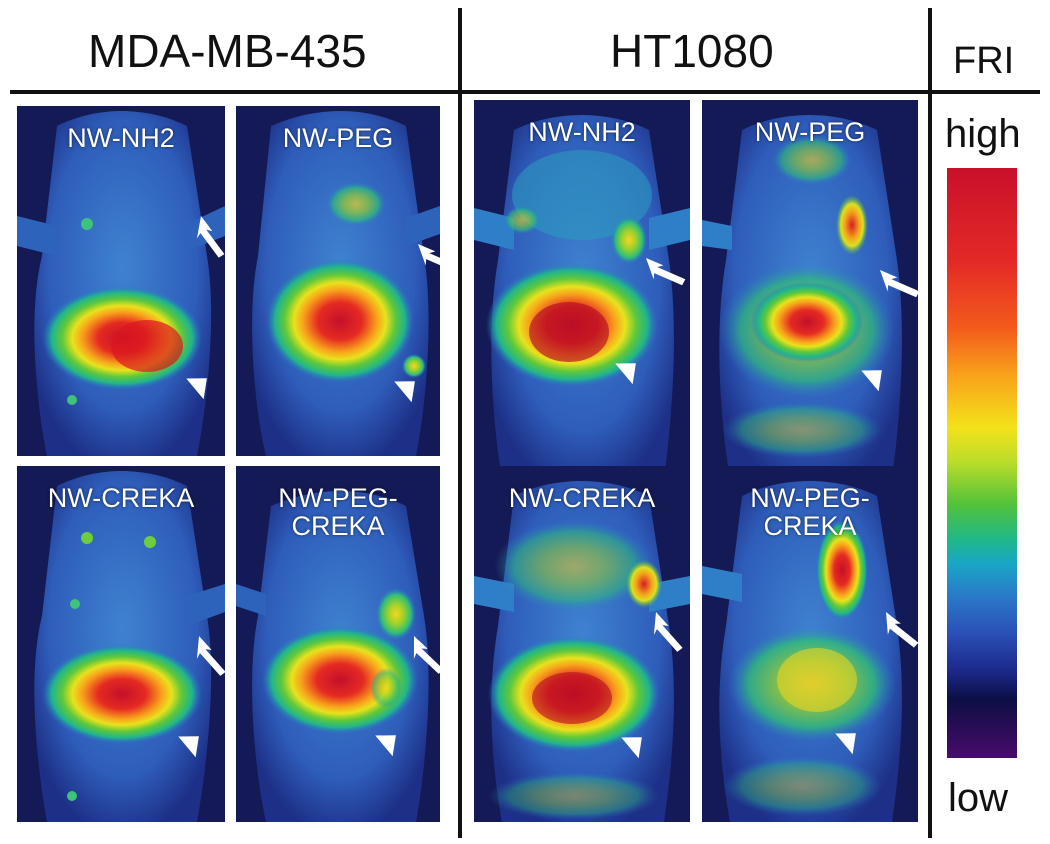  I want to click on image-ht-nw-peg-creka: NW-PEG- CREKA, so click(810, 644).